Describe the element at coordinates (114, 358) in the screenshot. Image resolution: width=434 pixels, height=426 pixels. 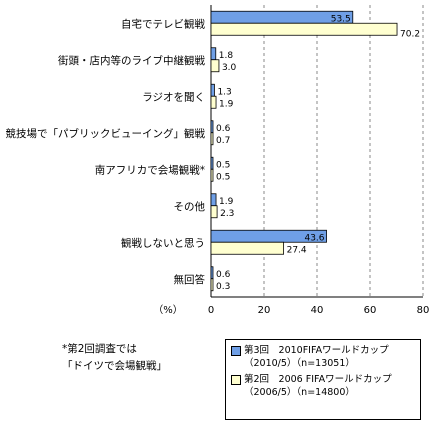
I see `footnote: *第2回調査では 「ドイツで会場観戦」` at that location.